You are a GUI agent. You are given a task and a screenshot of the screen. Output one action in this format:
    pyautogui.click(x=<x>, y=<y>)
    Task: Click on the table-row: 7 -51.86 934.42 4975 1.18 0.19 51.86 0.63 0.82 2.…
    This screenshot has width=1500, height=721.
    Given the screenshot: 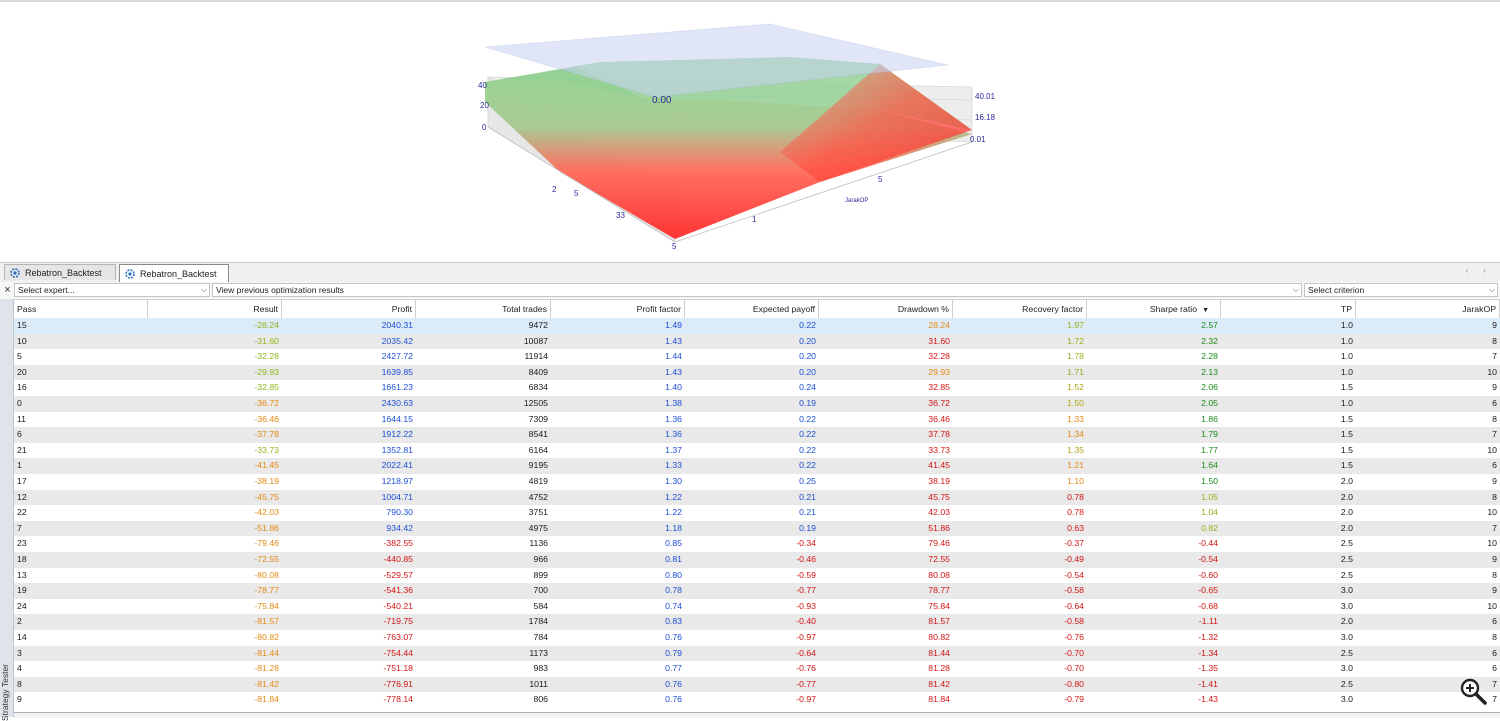 What is the action you would take?
    pyautogui.click(x=757, y=528)
    